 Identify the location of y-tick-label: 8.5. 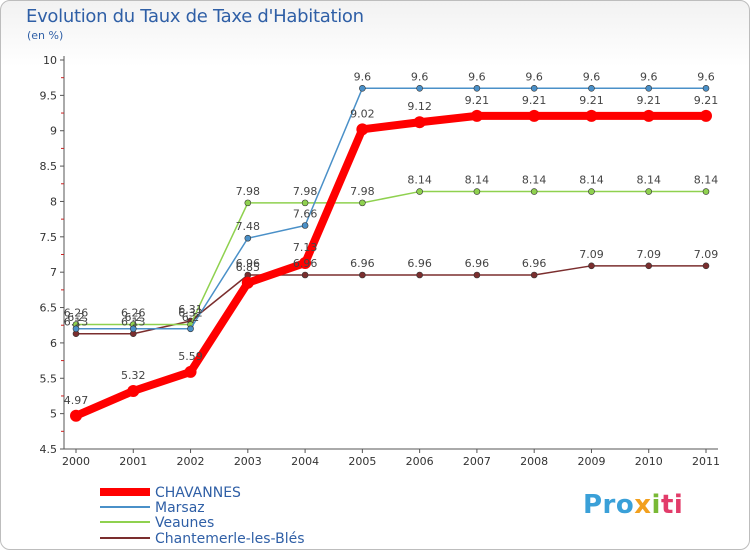
(49, 166).